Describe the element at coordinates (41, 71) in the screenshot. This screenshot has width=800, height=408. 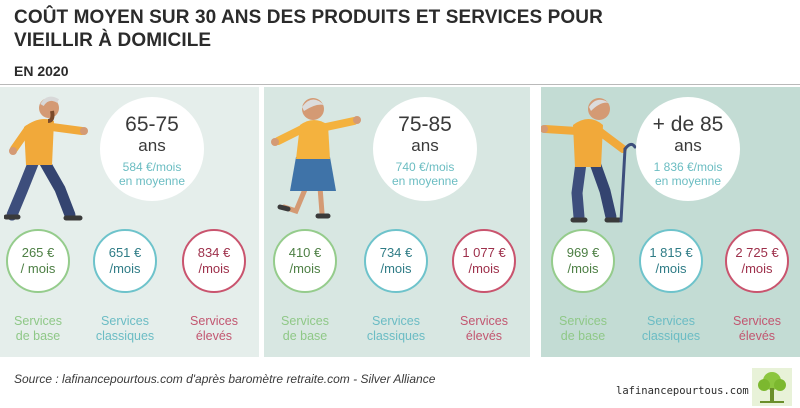
I see `page-subtitle: EN 2020` at that location.